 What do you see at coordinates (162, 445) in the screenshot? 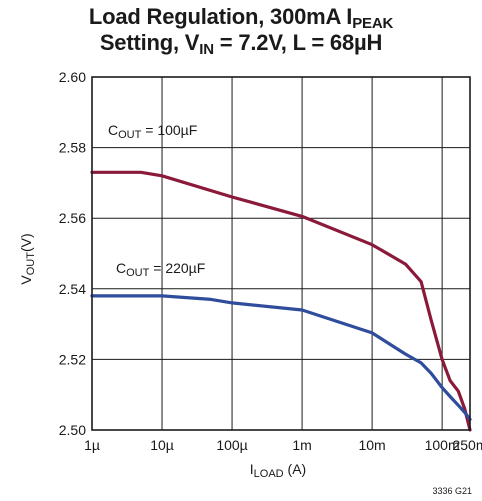
I see `x-tick-label: 10µ` at bounding box center [162, 445].